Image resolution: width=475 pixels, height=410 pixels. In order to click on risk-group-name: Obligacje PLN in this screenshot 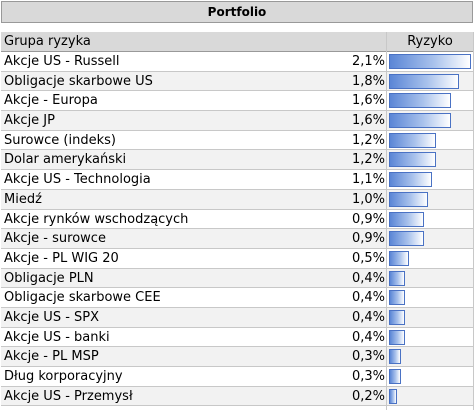, I will do `click(49, 278)`.